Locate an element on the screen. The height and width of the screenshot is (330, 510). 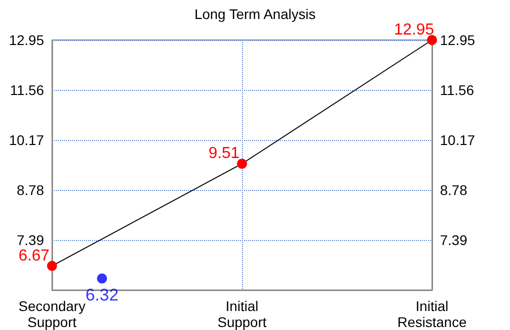
x-tick-label: Initial Support is located at coordinates (242, 314).